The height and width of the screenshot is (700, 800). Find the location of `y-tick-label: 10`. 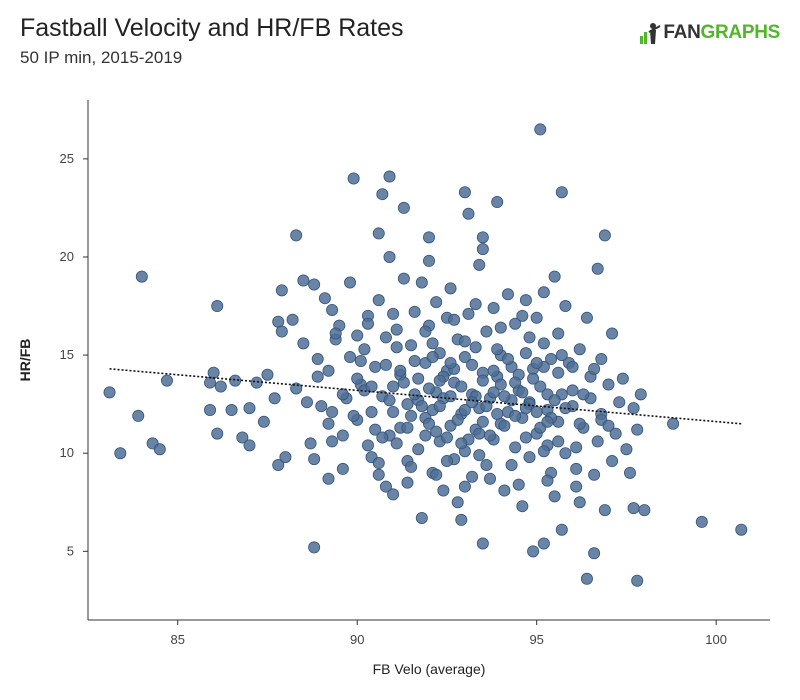

y-tick-label: 10 is located at coordinates (67, 452).